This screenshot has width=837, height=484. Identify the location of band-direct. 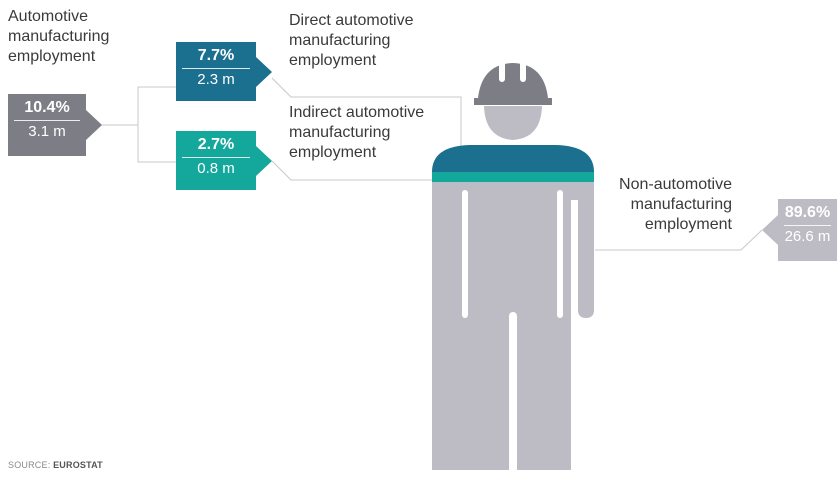
(513, 158).